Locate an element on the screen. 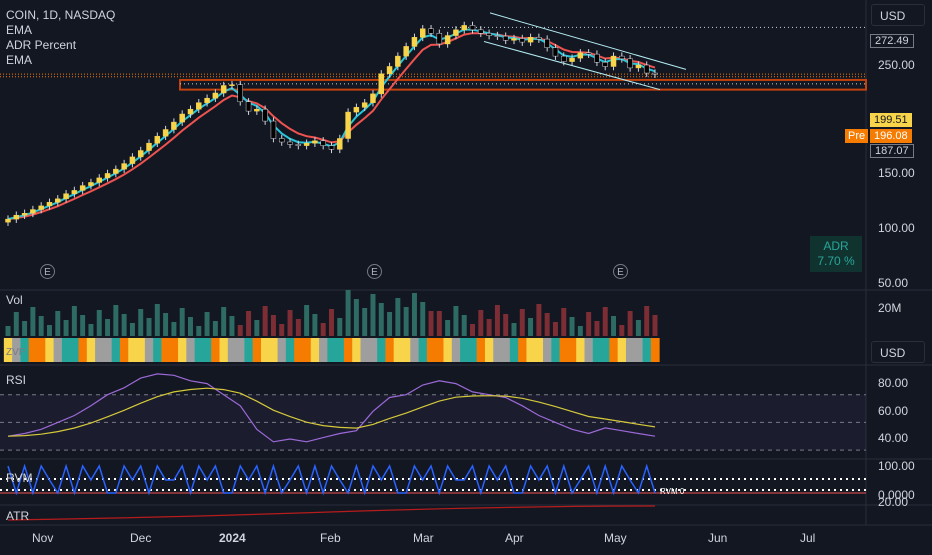 The width and height of the screenshot is (932, 555). rvm-tick-100: 100.00 is located at coordinates (896, 466).